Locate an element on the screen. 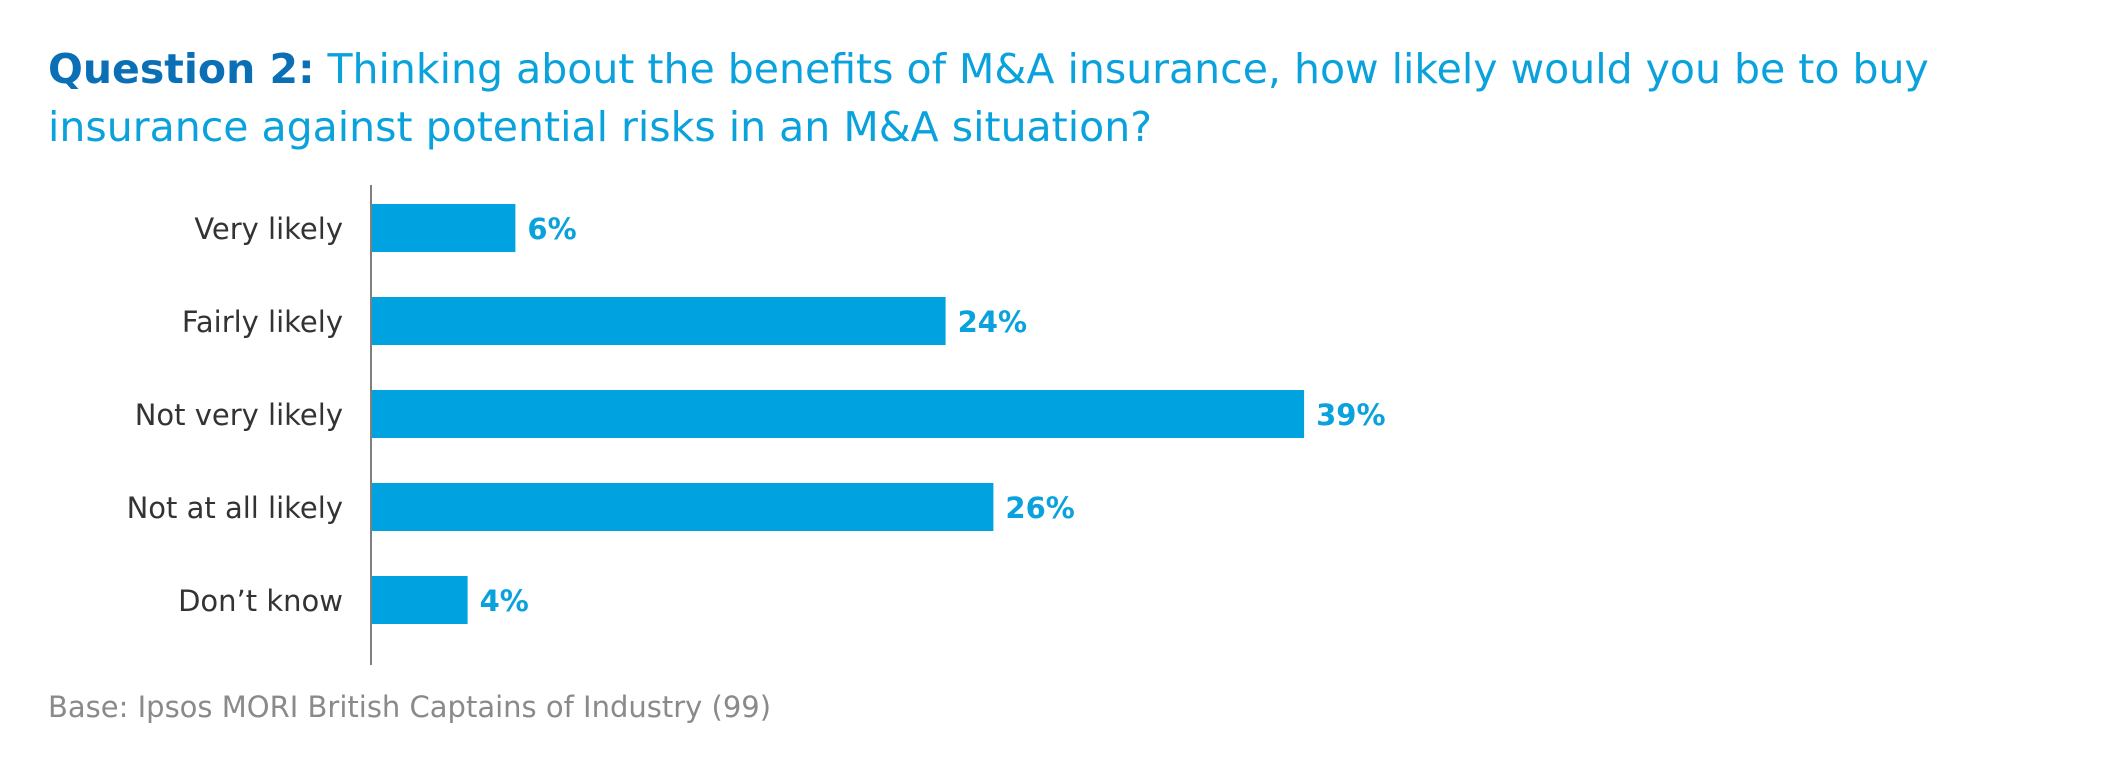 This screenshot has height=768, width=2126. value-label: 6% is located at coordinates (551, 229).